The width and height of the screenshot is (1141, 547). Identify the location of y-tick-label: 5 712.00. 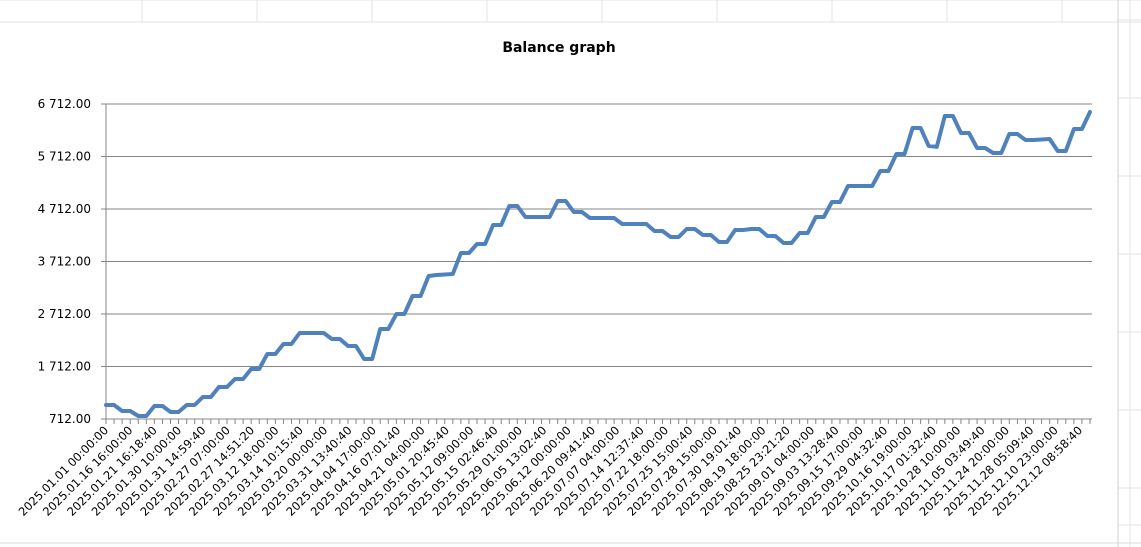
(64, 157).